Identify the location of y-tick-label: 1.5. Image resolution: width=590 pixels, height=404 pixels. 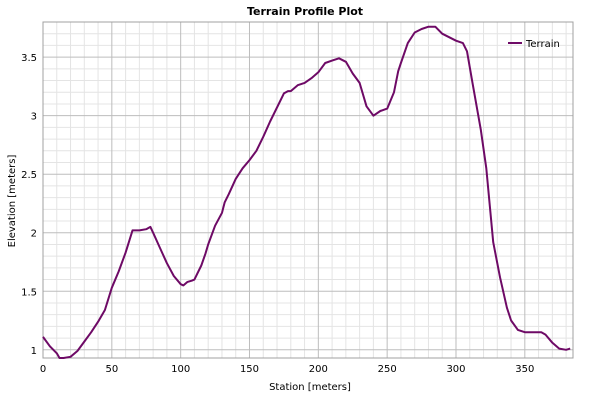
(29, 292).